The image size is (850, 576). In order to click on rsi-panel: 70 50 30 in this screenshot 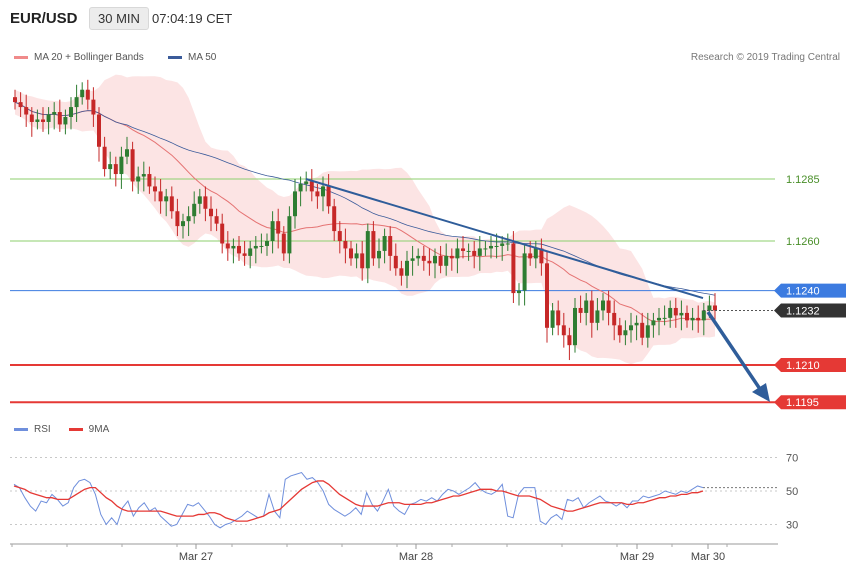, I will do `click(404, 492)`.